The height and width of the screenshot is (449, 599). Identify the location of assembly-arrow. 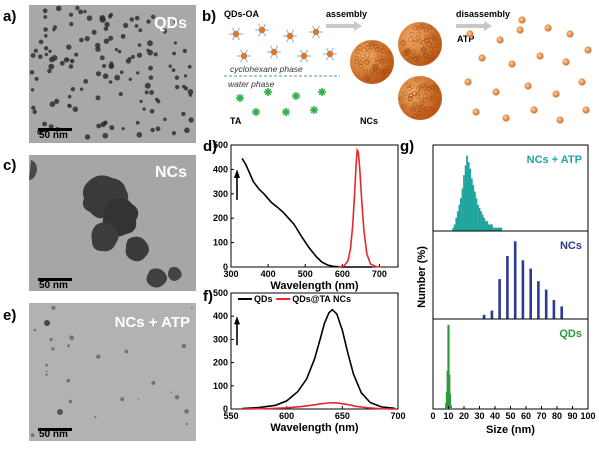
(344, 26).